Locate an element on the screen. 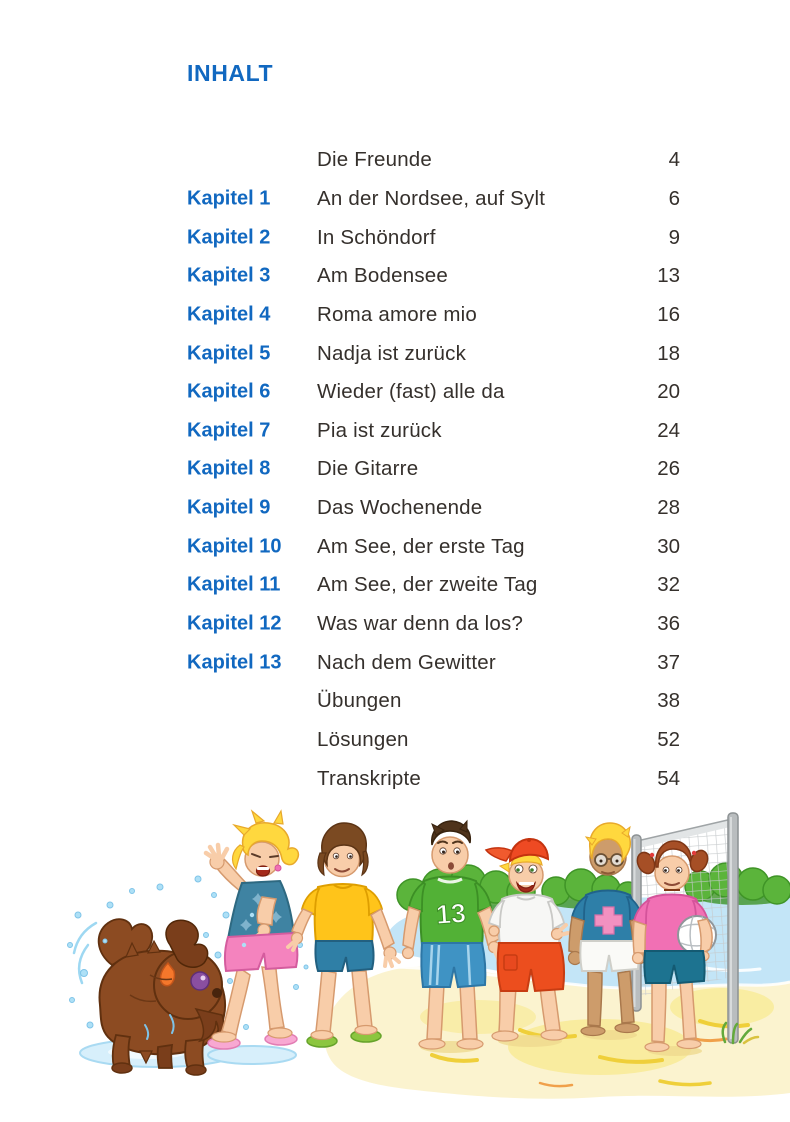 The height and width of the screenshot is (1122, 790). toc-row-page: 6 is located at coordinates (674, 198).